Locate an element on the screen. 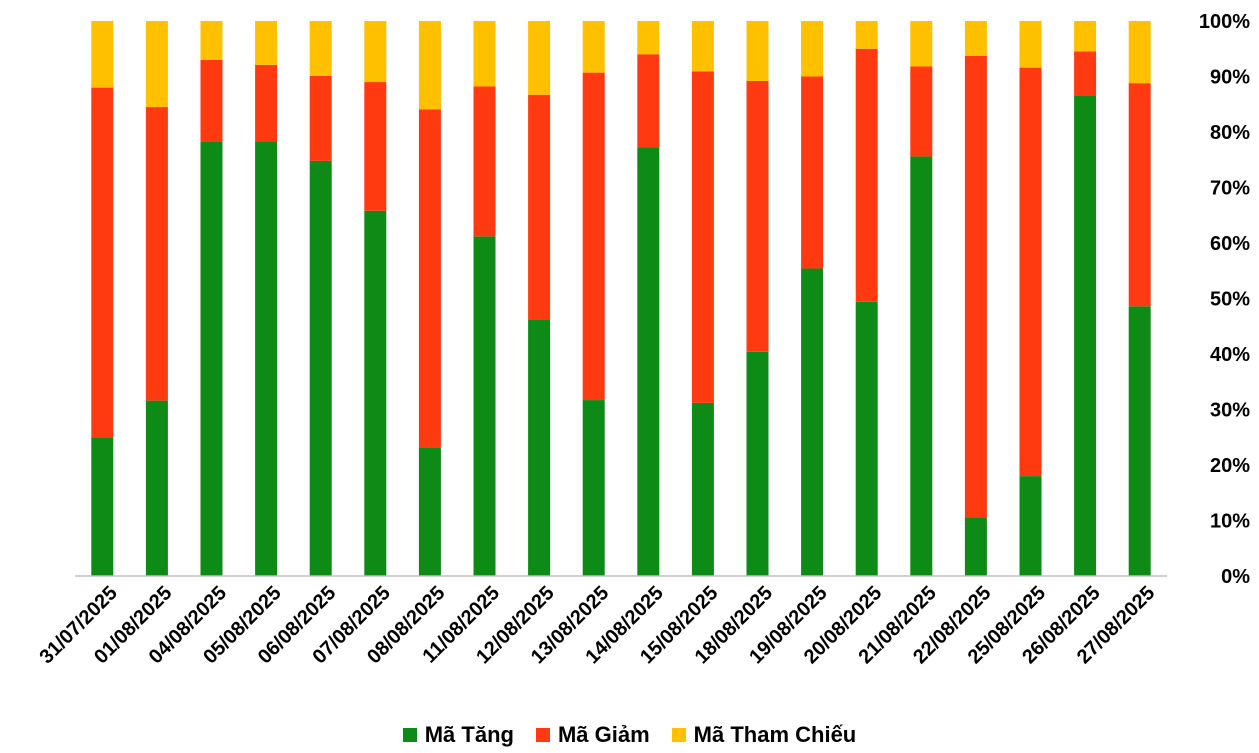 This screenshot has width=1259, height=753. y-tick-label: 20% is located at coordinates (1230, 466).